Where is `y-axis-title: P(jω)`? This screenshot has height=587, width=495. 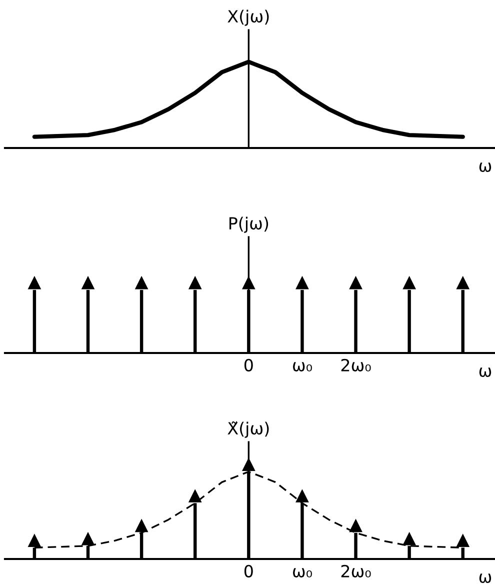
y-axis-title: P(jω) is located at coordinates (248, 224).